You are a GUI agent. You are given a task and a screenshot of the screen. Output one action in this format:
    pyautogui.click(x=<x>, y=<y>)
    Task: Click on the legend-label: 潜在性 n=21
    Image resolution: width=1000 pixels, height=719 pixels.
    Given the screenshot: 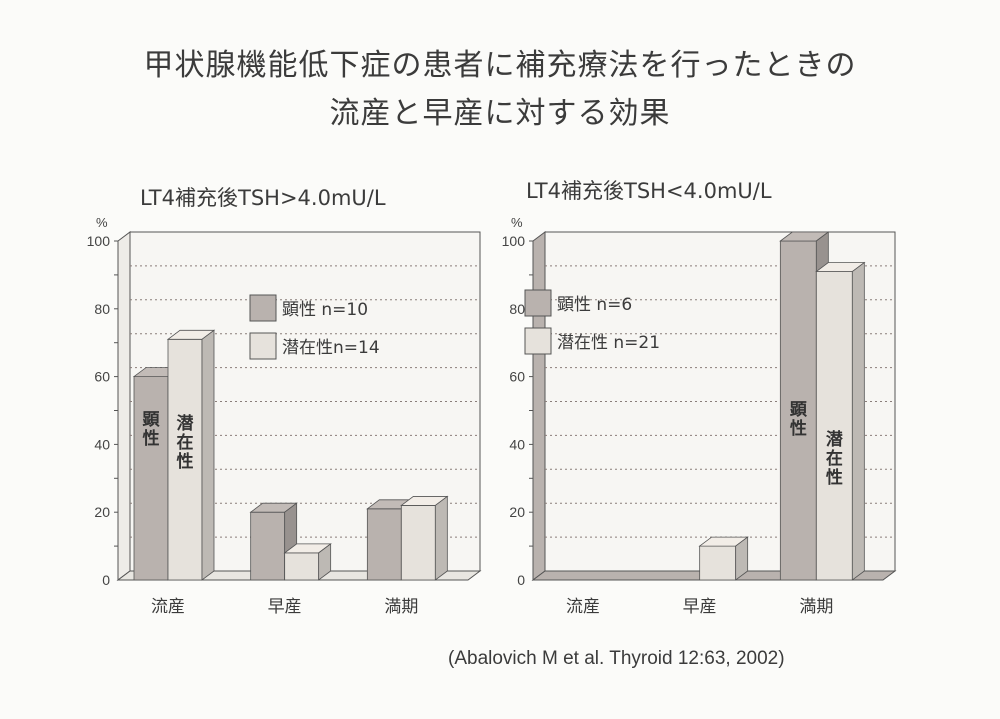 What is the action you would take?
    pyautogui.click(x=608, y=343)
    